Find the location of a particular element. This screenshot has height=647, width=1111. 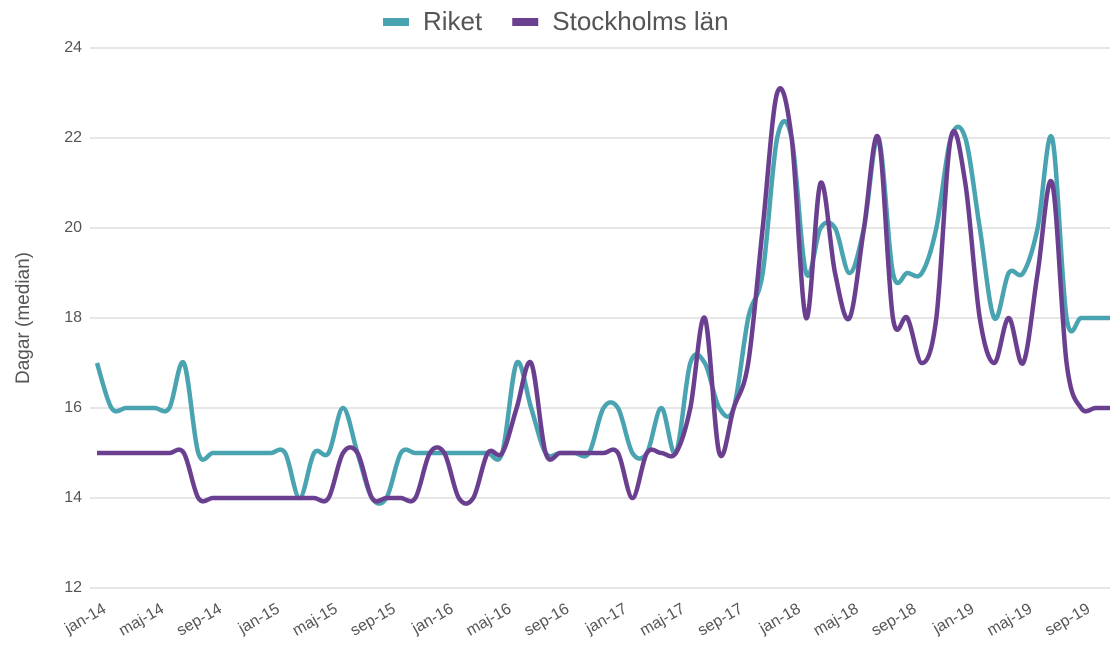

x-tick-label: jan-16 is located at coordinates (433, 619).